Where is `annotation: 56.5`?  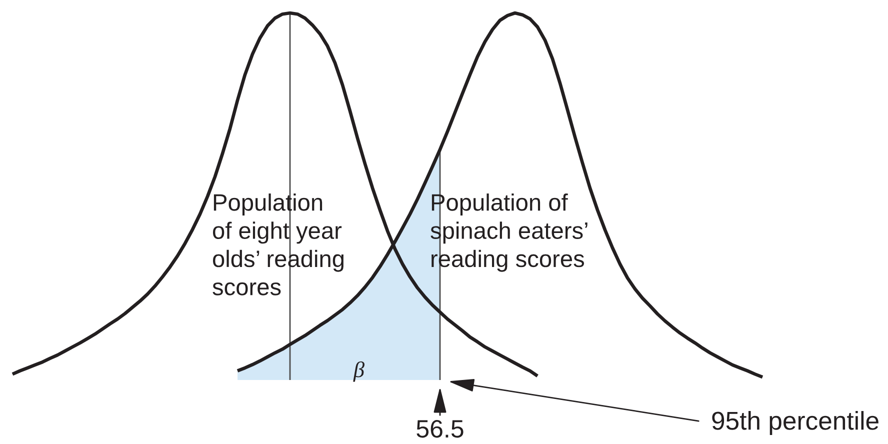 annotation: 56.5 is located at coordinates (440, 429).